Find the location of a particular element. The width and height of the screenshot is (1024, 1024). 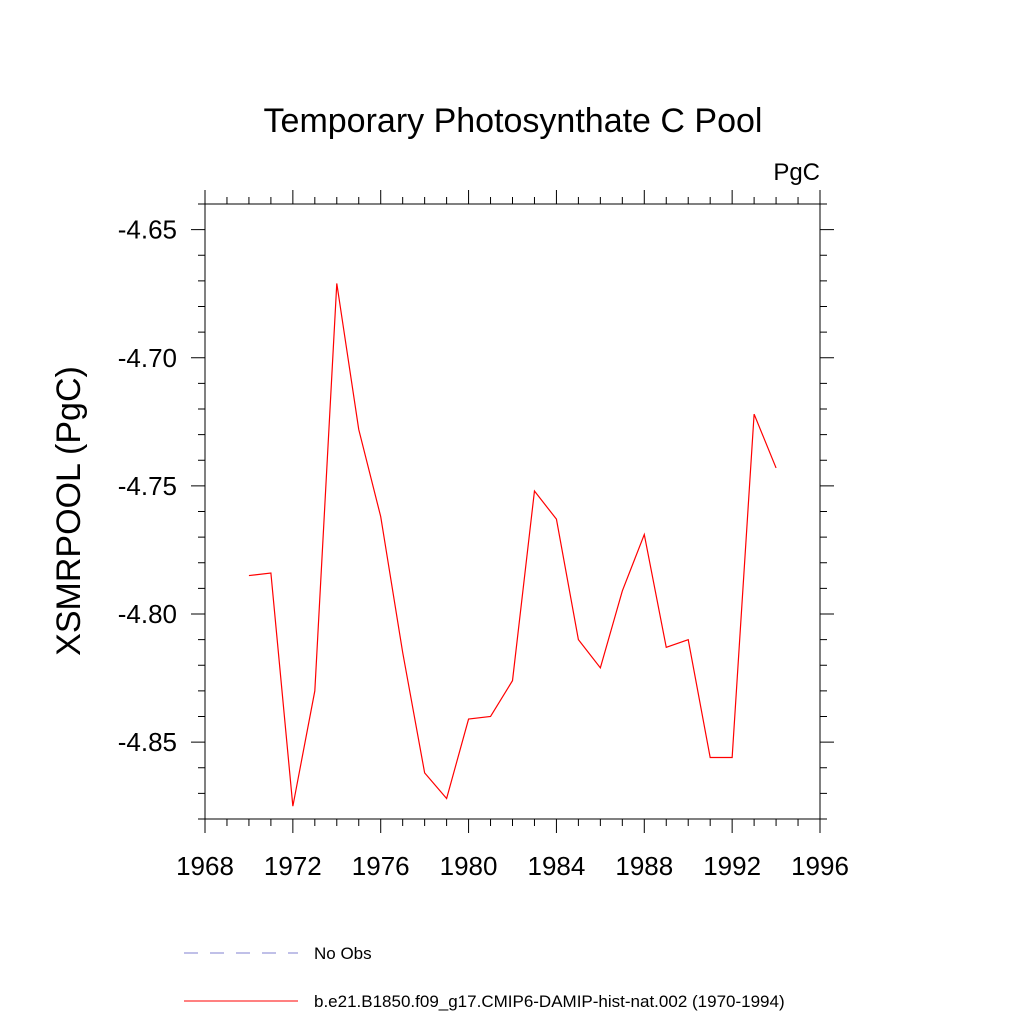

units-label: PgC is located at coordinates (796, 172).